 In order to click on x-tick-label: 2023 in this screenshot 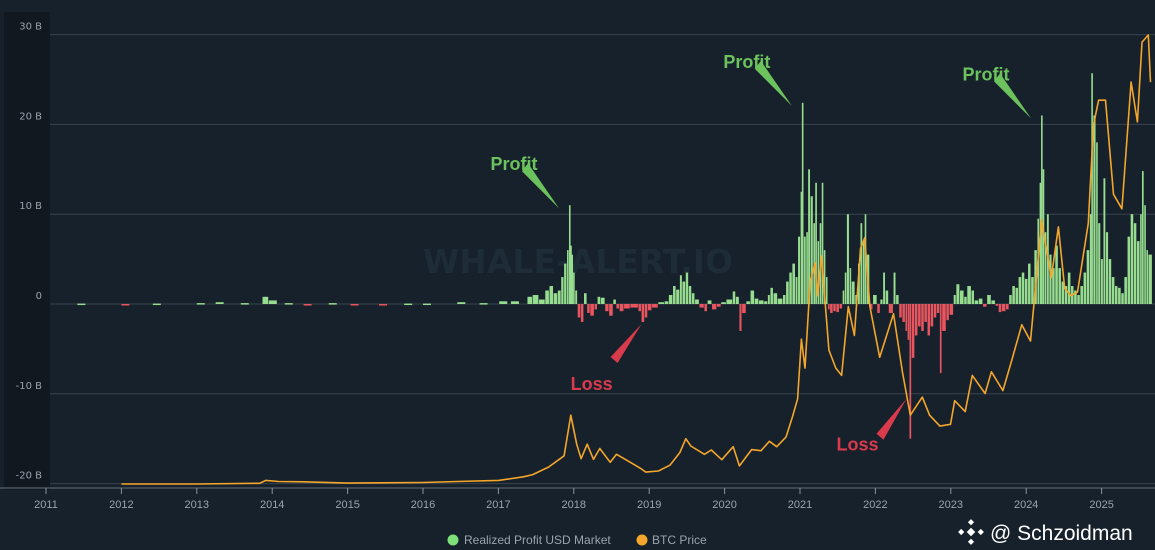, I will do `click(951, 505)`.